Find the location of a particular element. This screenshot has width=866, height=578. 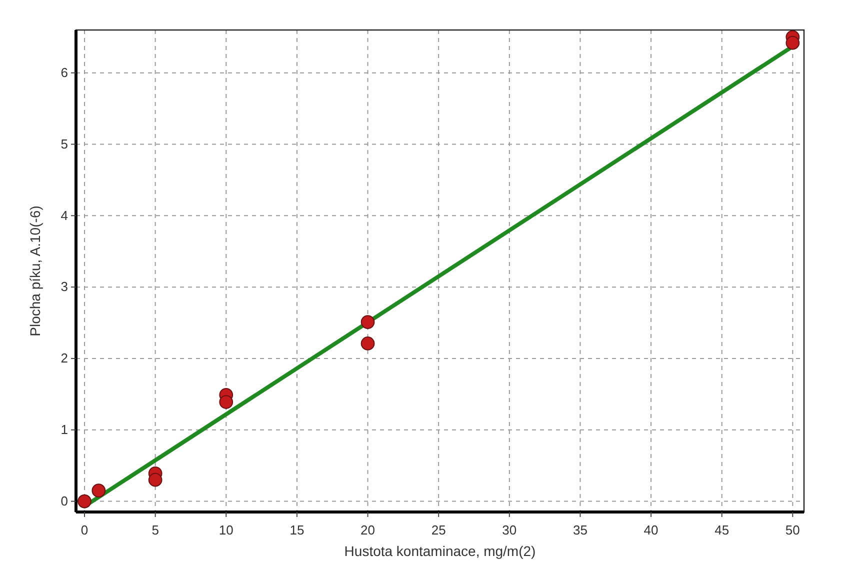

x-tick-label: 0 is located at coordinates (84, 530).